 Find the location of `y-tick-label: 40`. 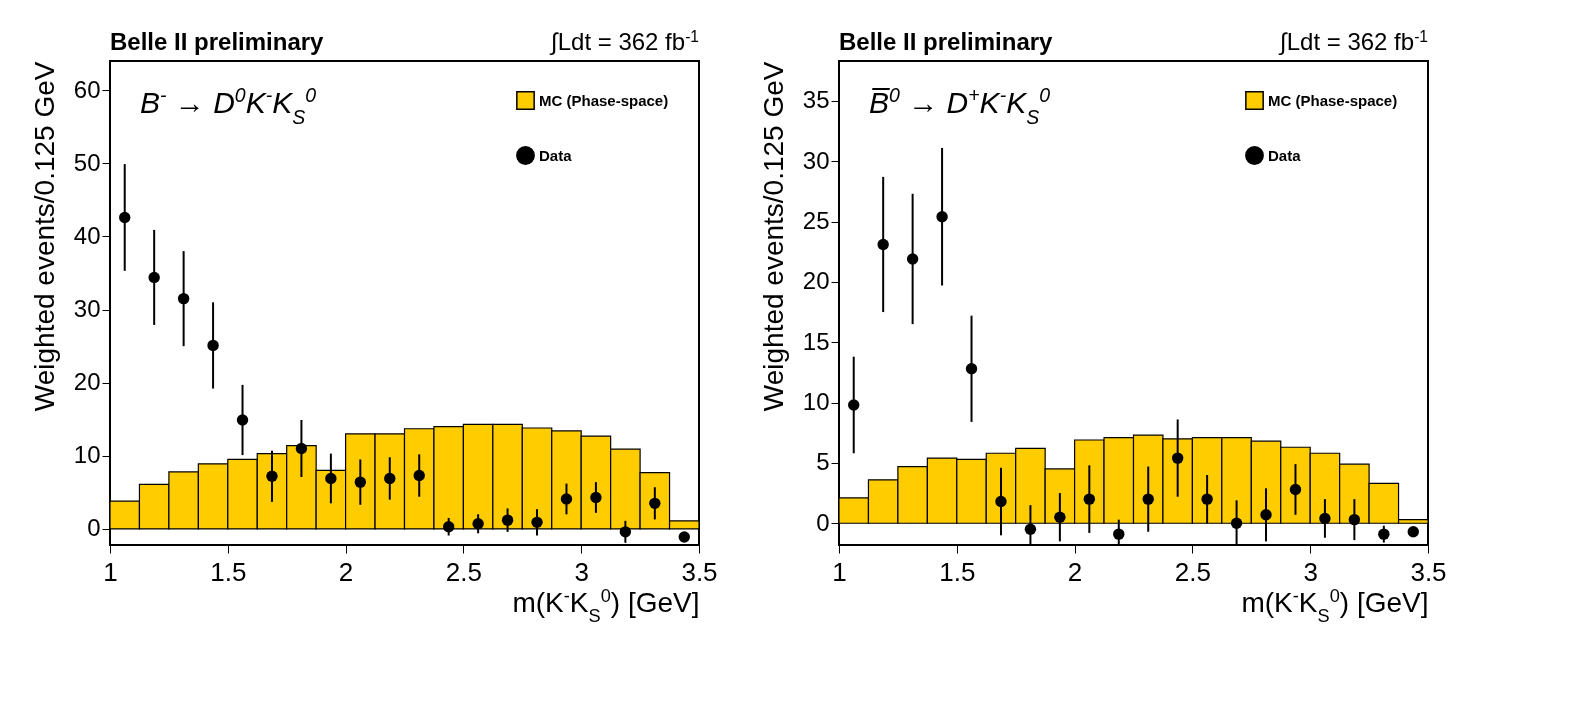

y-tick-label: 40 is located at coordinates (87, 235).